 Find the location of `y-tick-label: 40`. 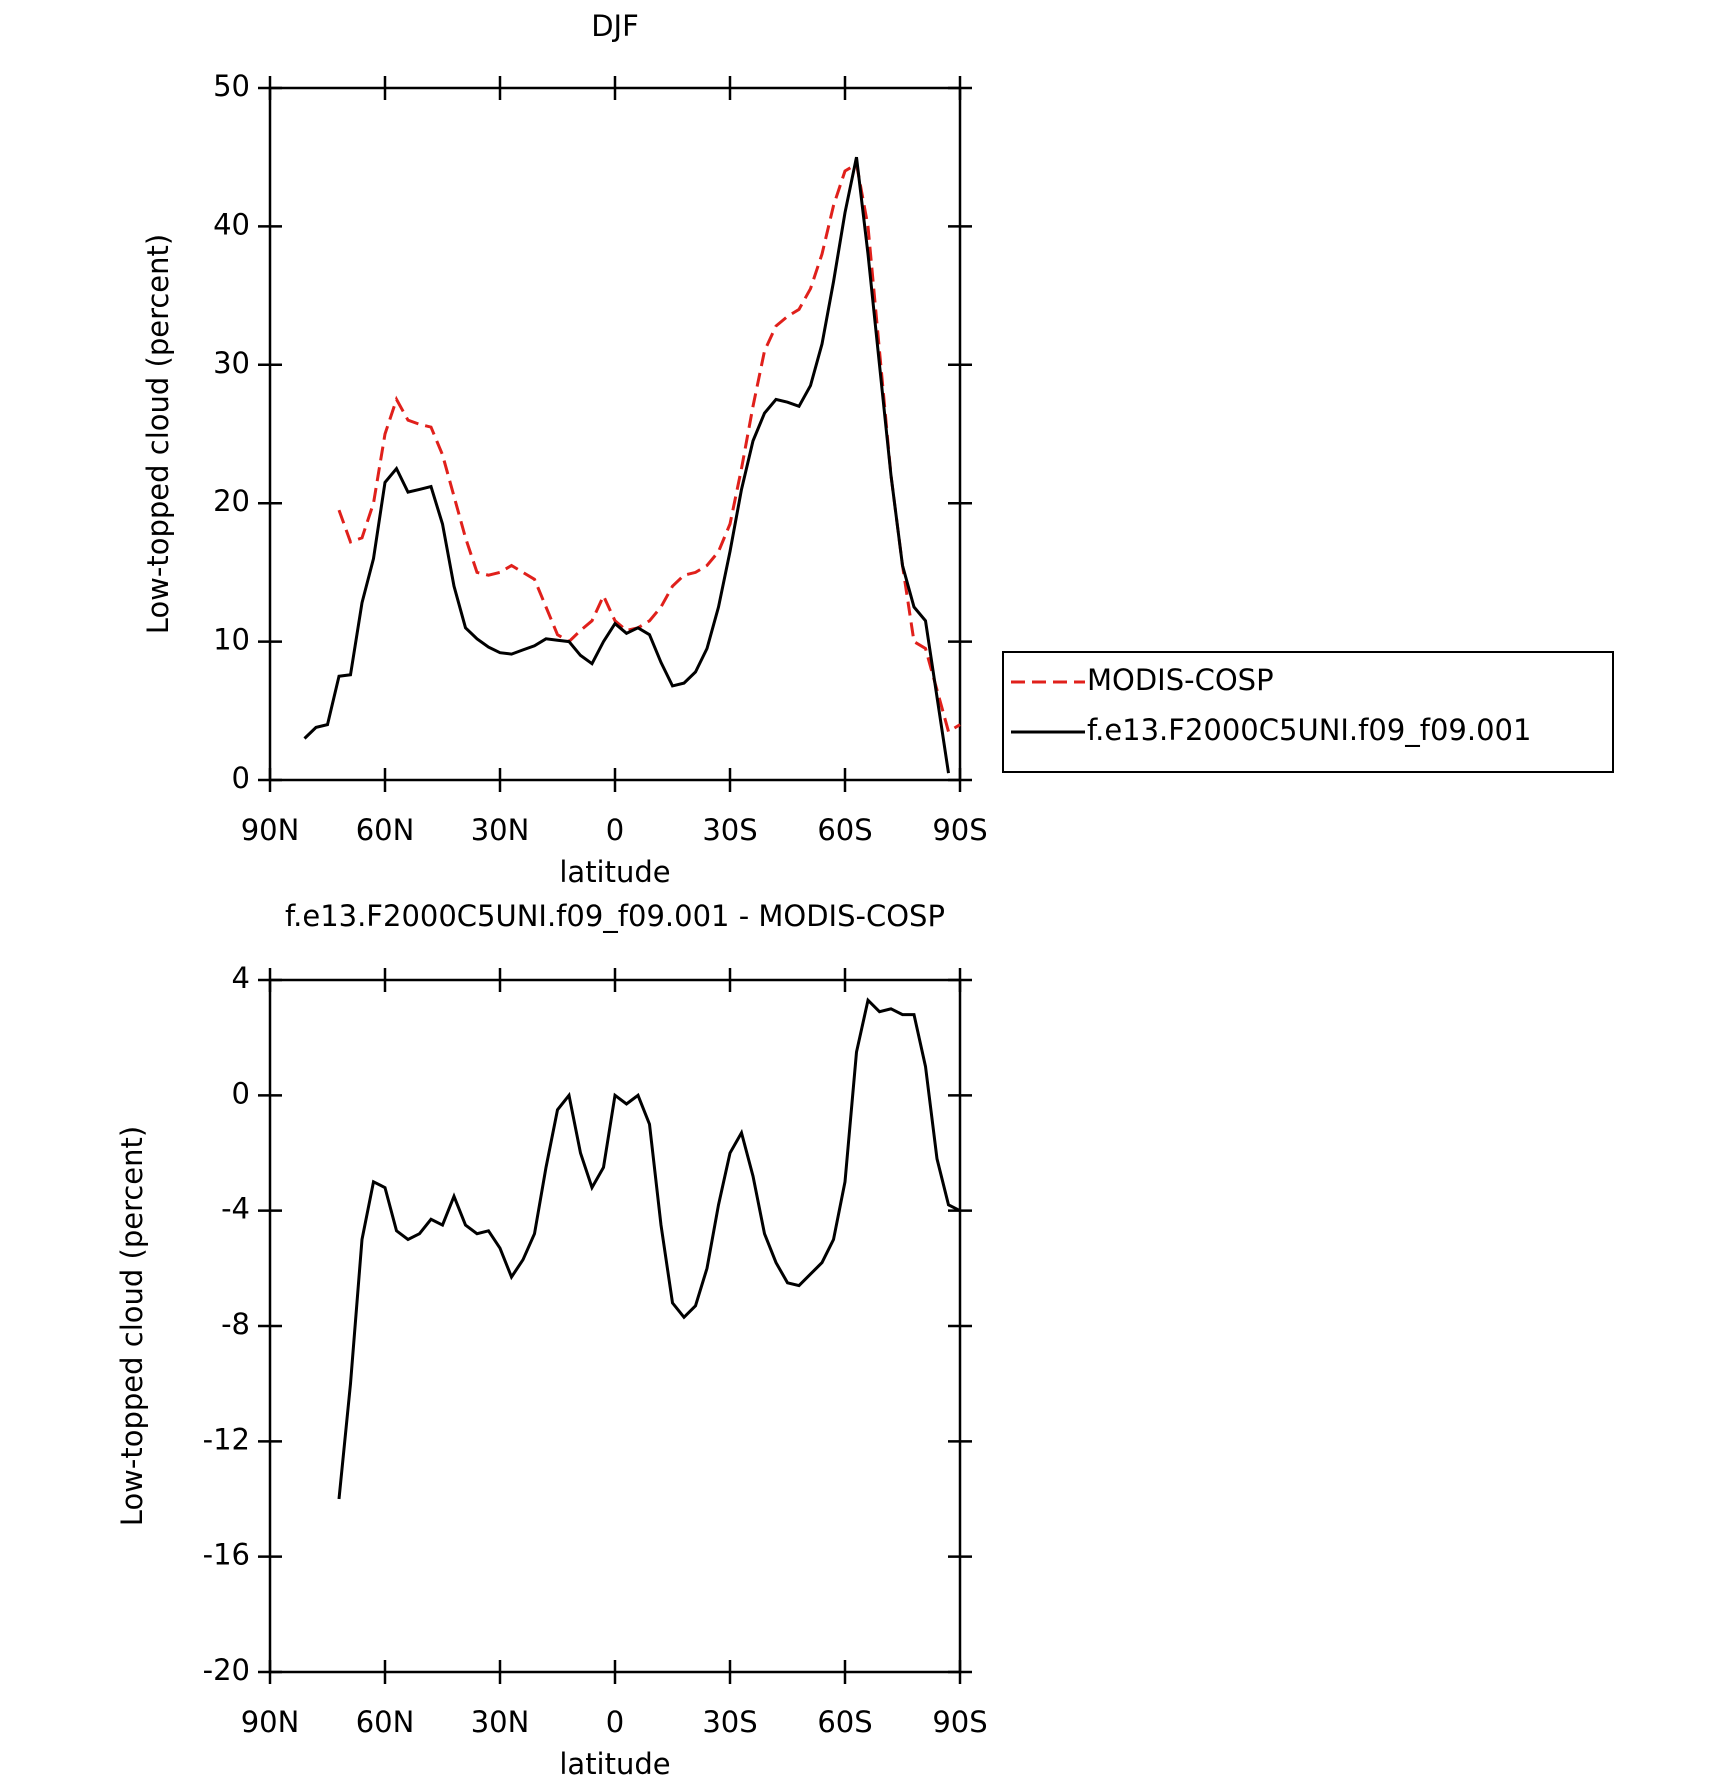

y-tick-label: 40 is located at coordinates (231, 224).